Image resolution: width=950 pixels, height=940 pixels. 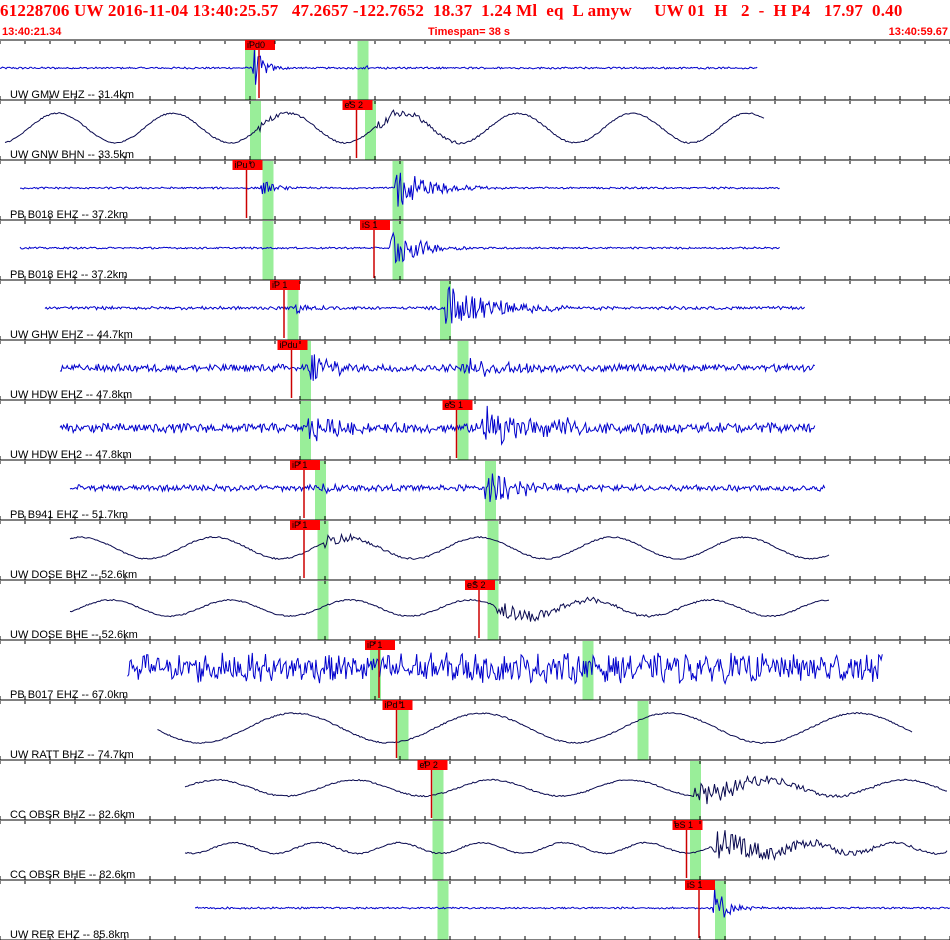 I want to click on channel-row: iP 1 UW DOSE BHZ -- 52.6km, so click(x=475, y=550).